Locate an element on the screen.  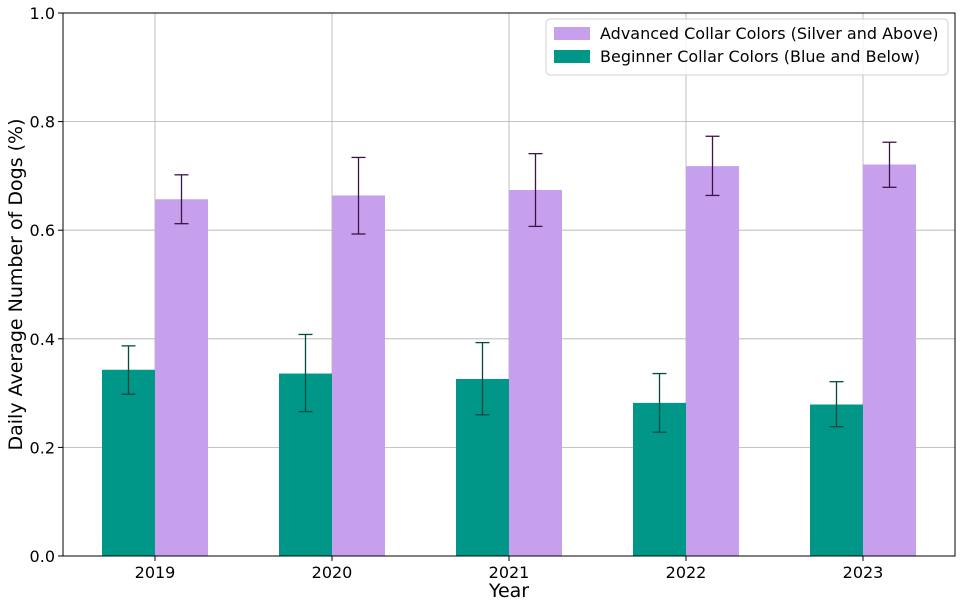
bar-advanced-2022 is located at coordinates (712, 361).